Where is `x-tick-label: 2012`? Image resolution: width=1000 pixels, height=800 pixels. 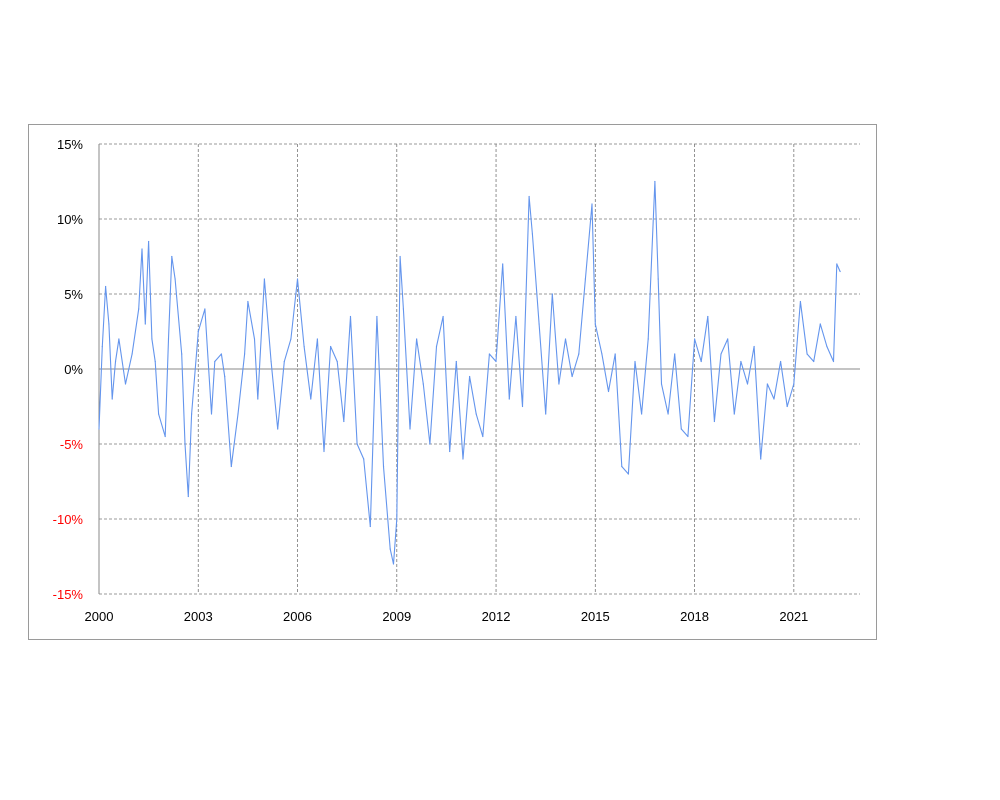
x-tick-label: 2012 is located at coordinates (496, 616).